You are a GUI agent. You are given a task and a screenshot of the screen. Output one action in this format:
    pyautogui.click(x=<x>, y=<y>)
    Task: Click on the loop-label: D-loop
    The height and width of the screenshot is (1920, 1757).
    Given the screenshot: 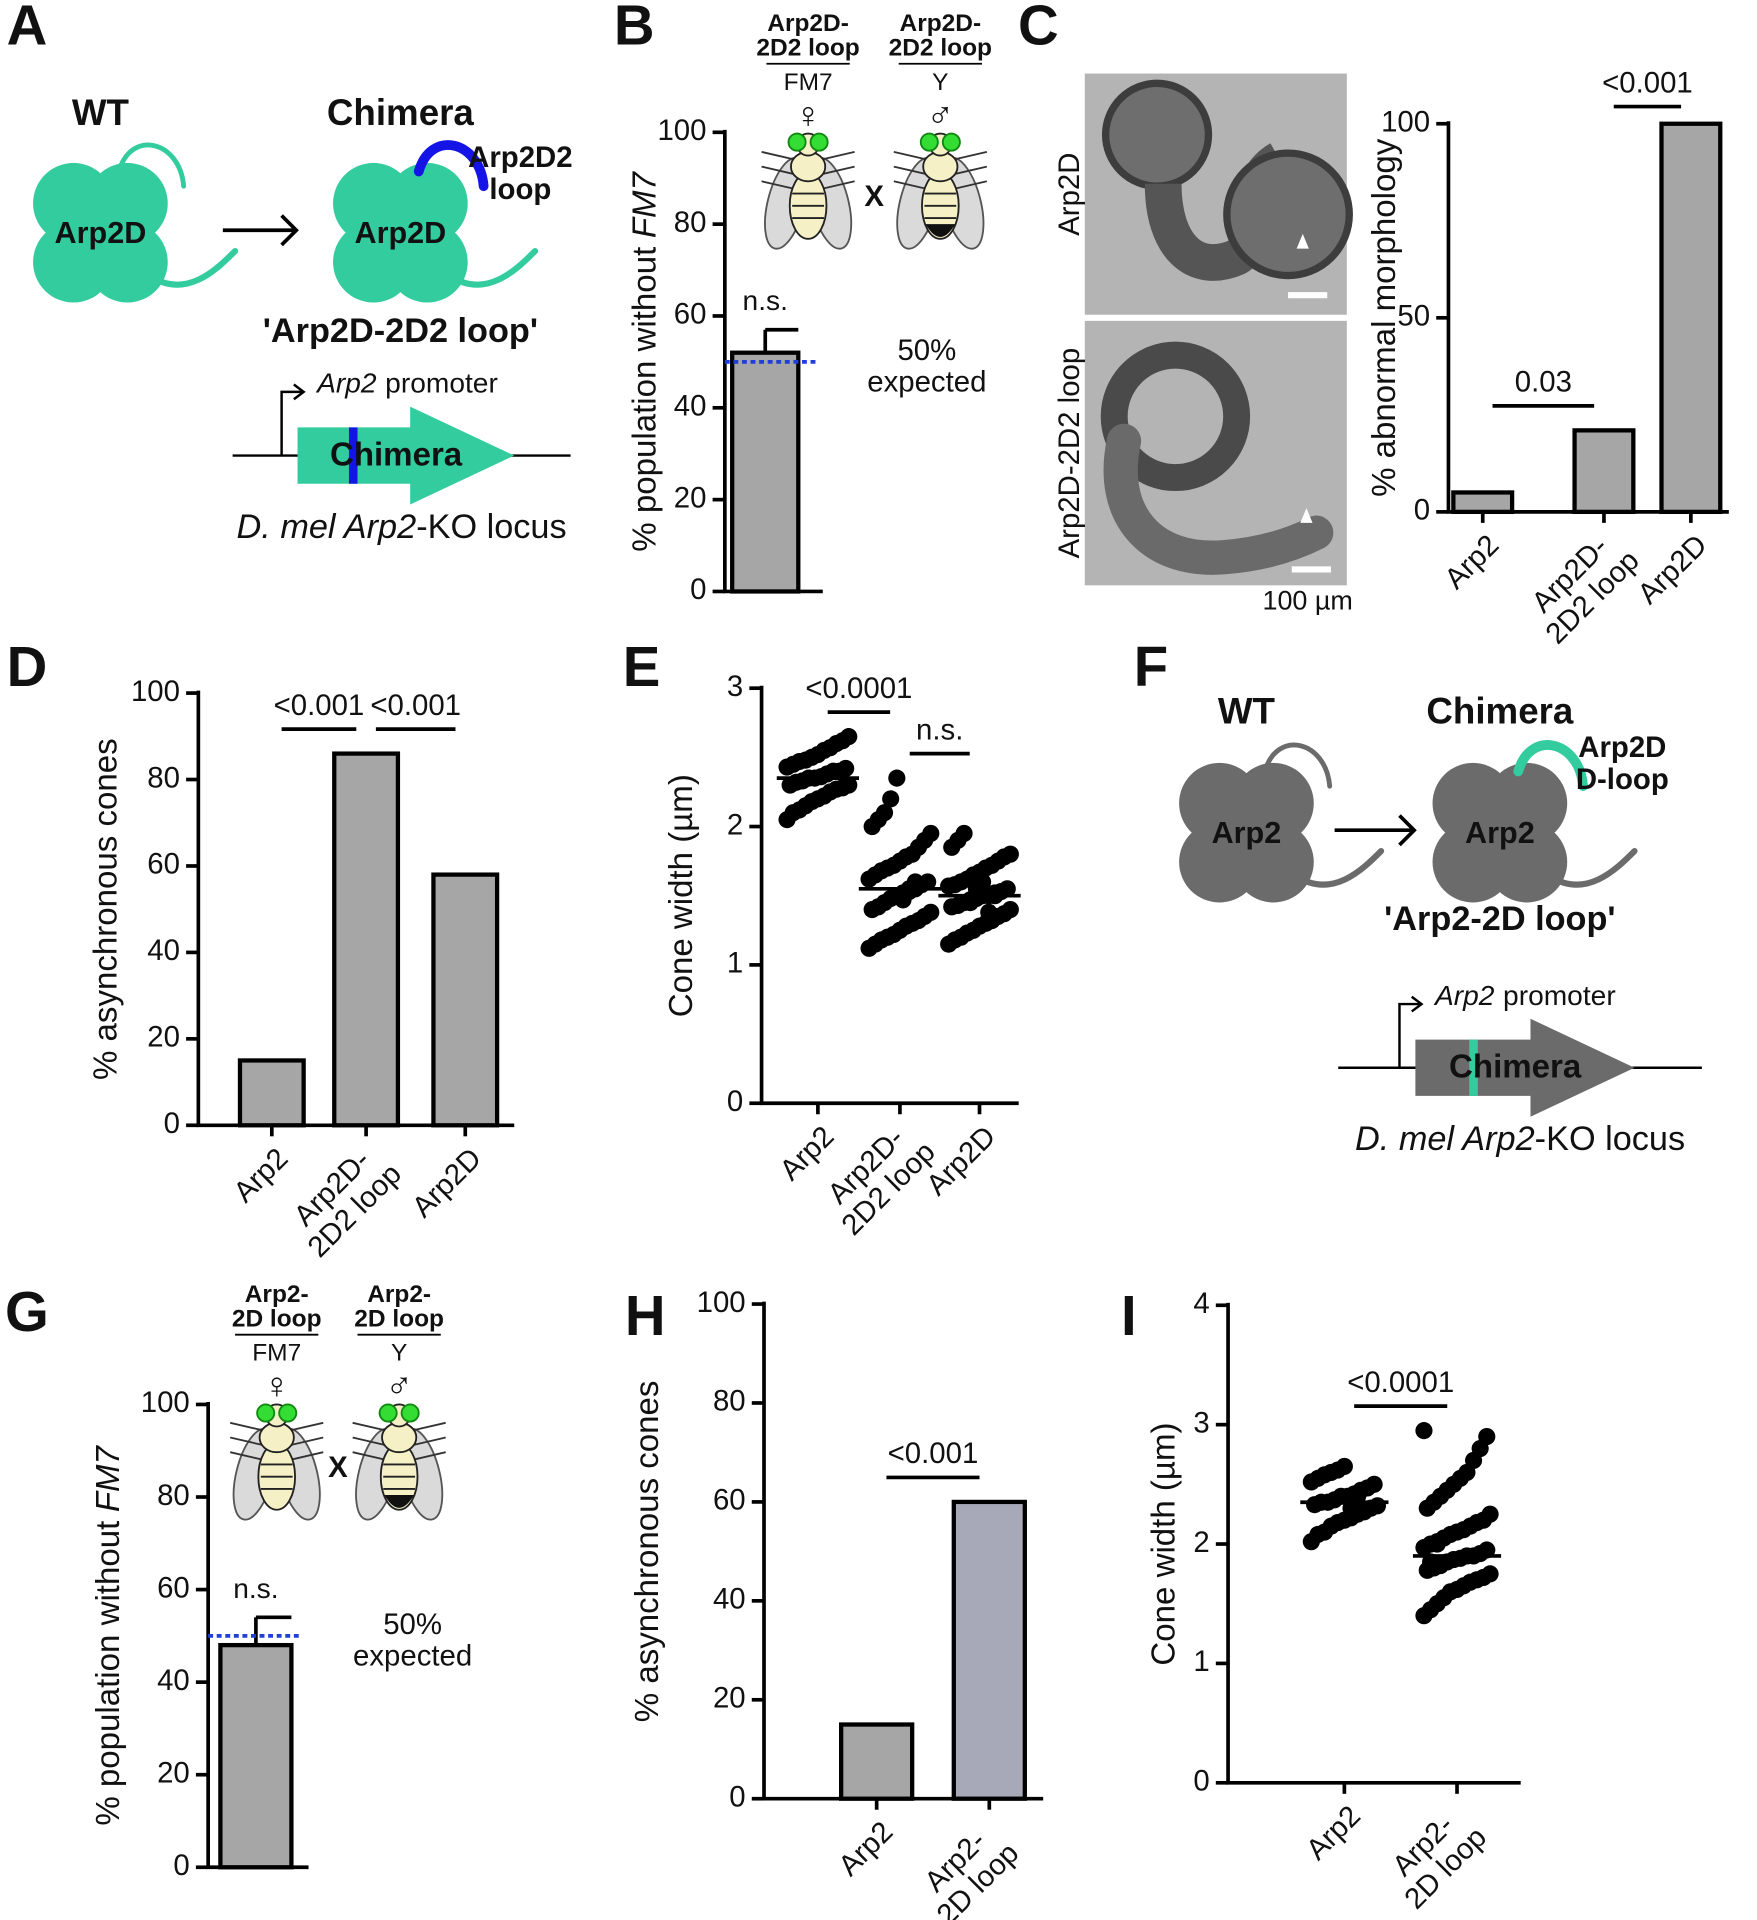 What is the action you would take?
    pyautogui.click(x=1622, y=779)
    